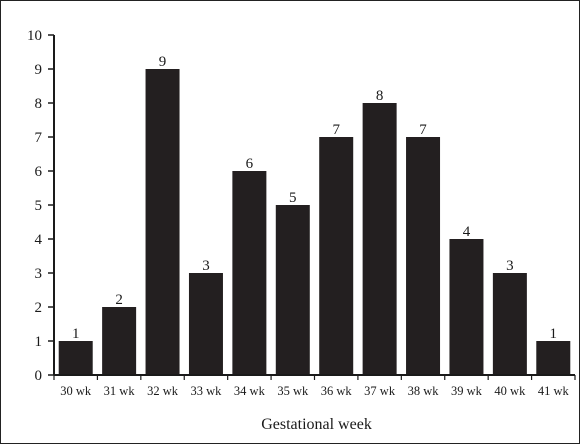  I want to click on x-tick-label: 33 wk, so click(207, 391).